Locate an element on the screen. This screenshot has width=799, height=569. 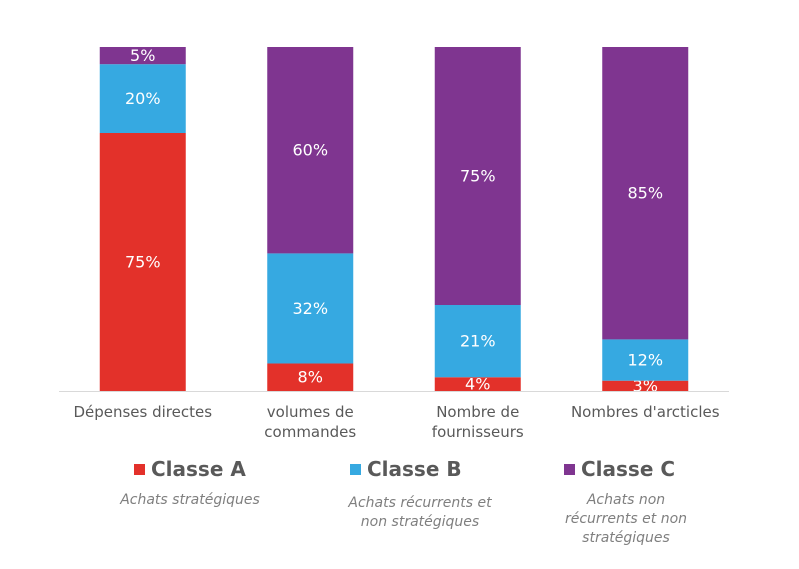
legend-label-classe-b: Classe B is located at coordinates (414, 469).